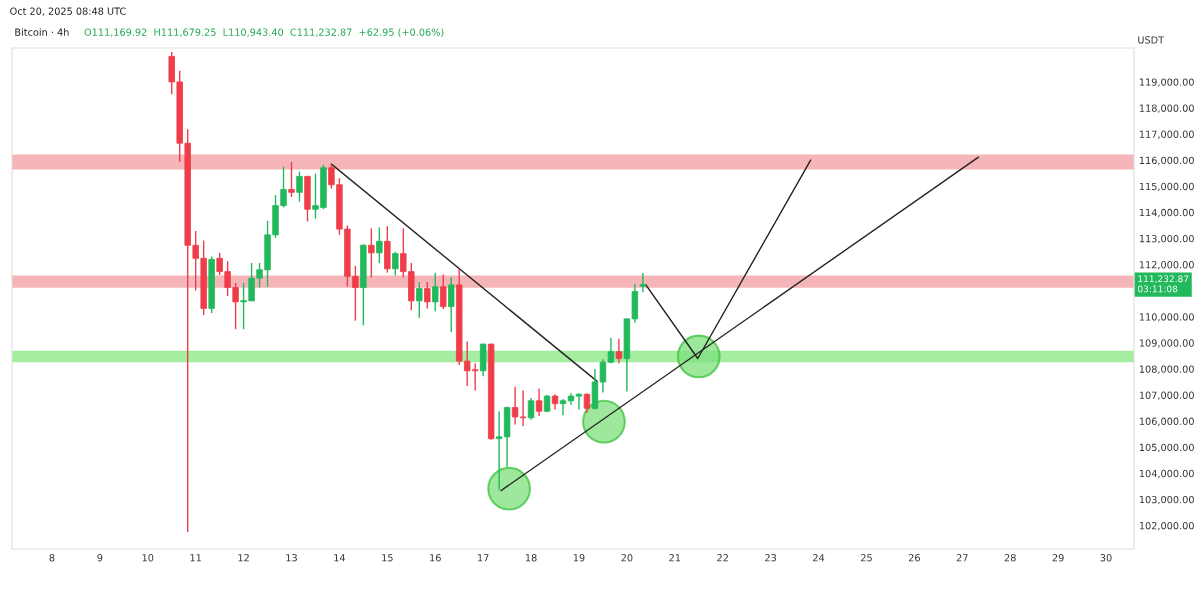 The width and height of the screenshot is (1200, 600). What do you see at coordinates (100, 558) in the screenshot?
I see `x-tick-label: 9` at bounding box center [100, 558].